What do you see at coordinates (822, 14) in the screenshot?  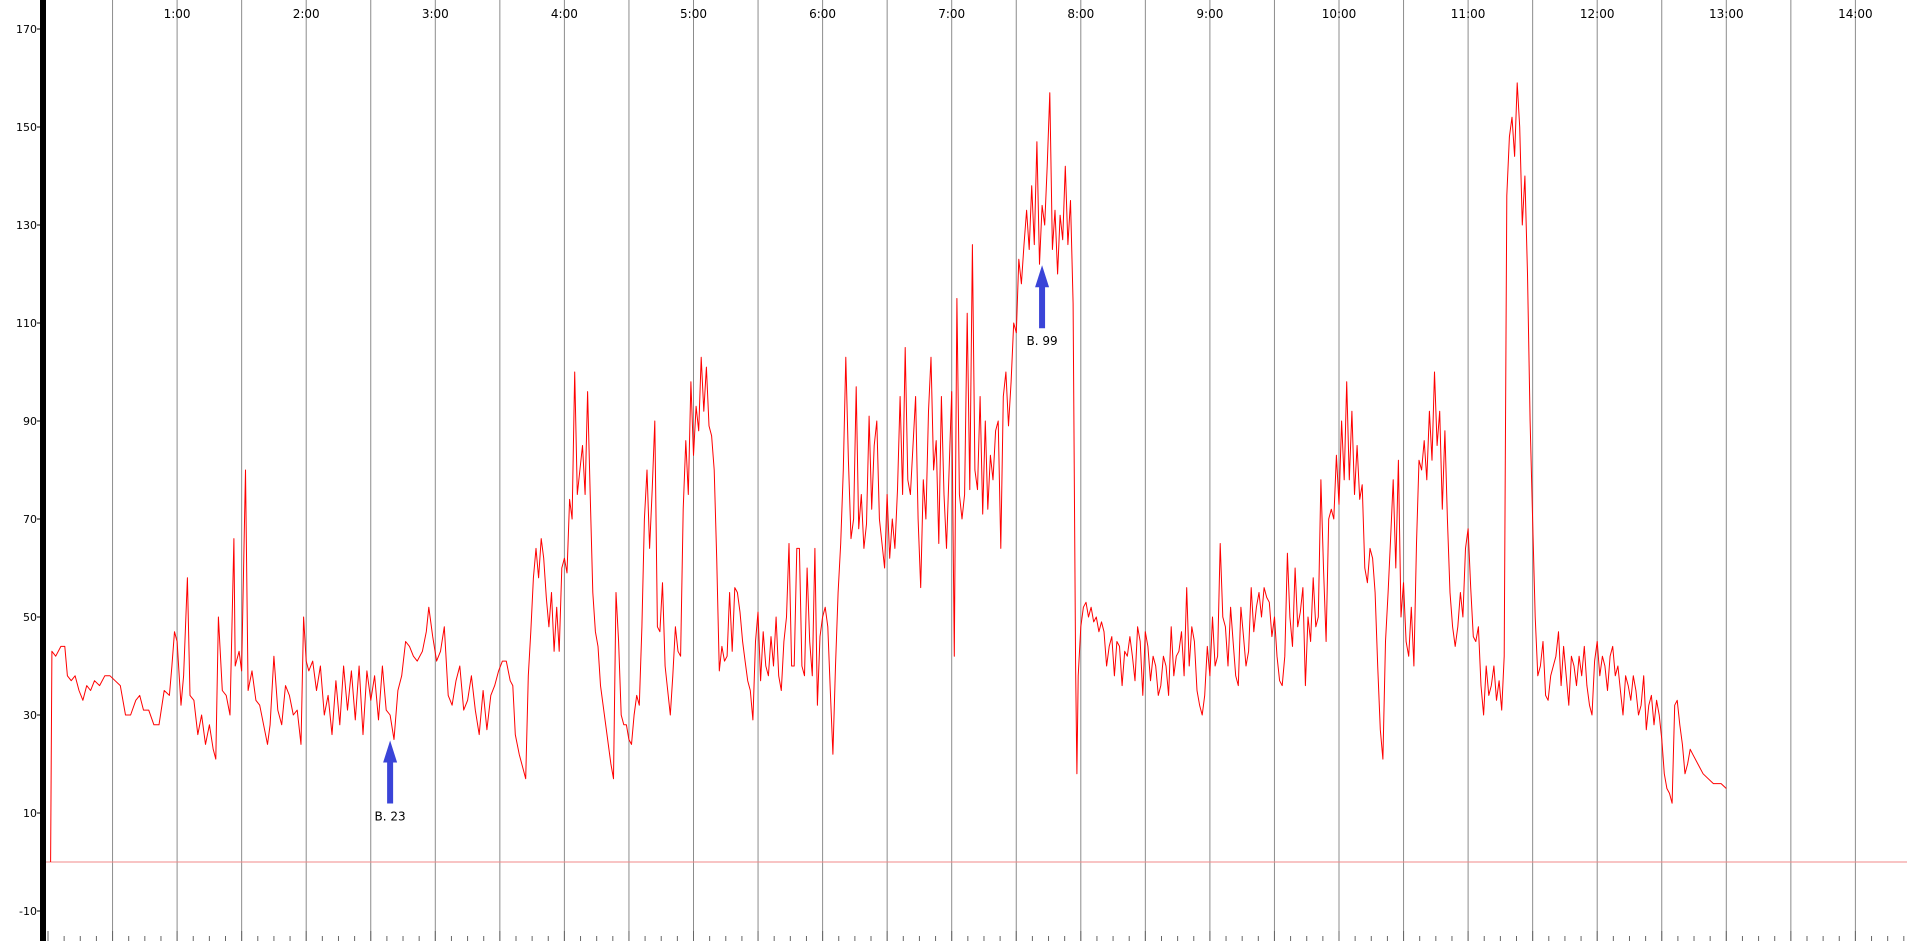 I see `x-tick-label: 6:00` at bounding box center [822, 14].